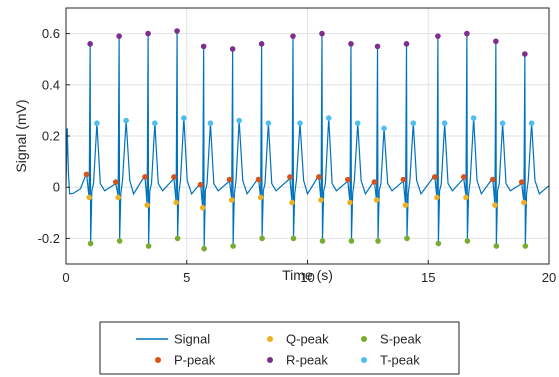 This screenshot has height=377, width=559. Describe the element at coordinates (364, 360) in the screenshot. I see `legend-swatch-t-peak` at that location.